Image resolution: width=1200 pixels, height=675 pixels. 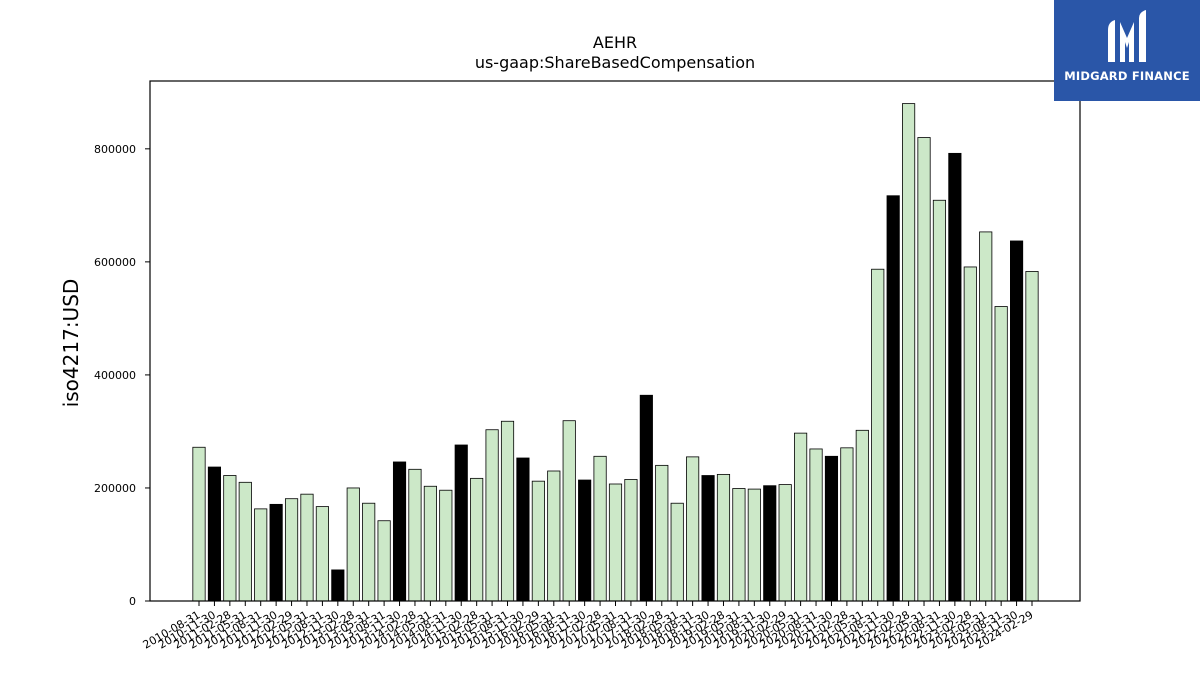 I want to click on y-axis-ticks: 0 200000 400000 600000 800000, so click(x=122, y=375).